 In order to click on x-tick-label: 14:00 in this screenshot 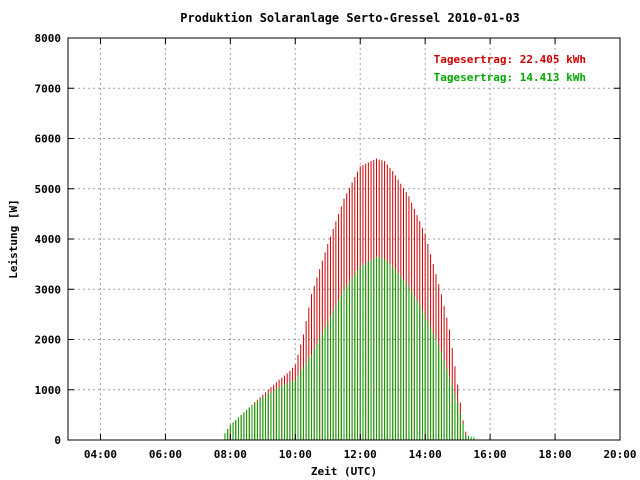, I will do `click(425, 454)`.